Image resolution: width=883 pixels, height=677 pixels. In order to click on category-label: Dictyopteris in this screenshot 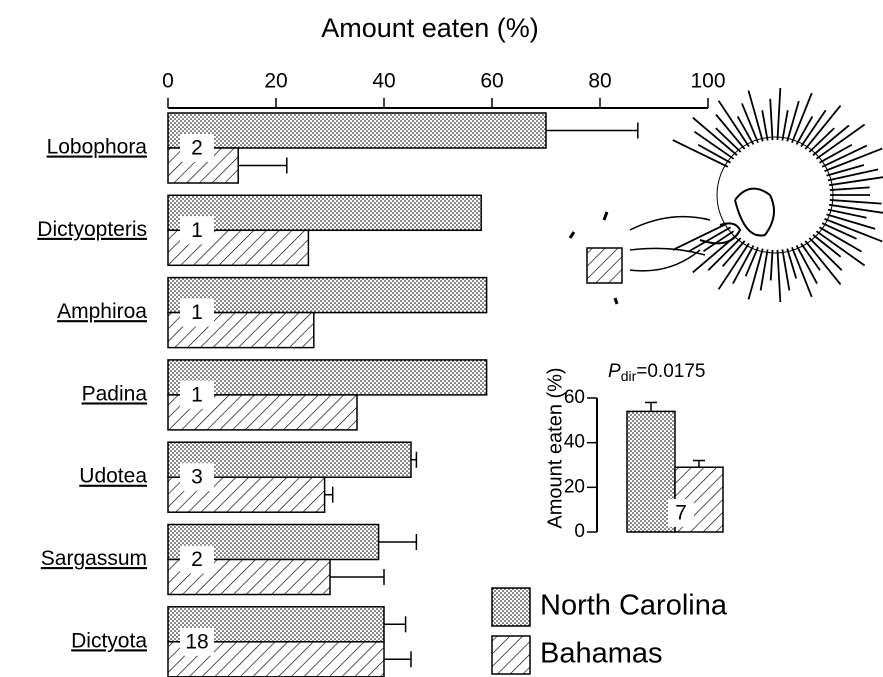, I will do `click(92, 229)`.